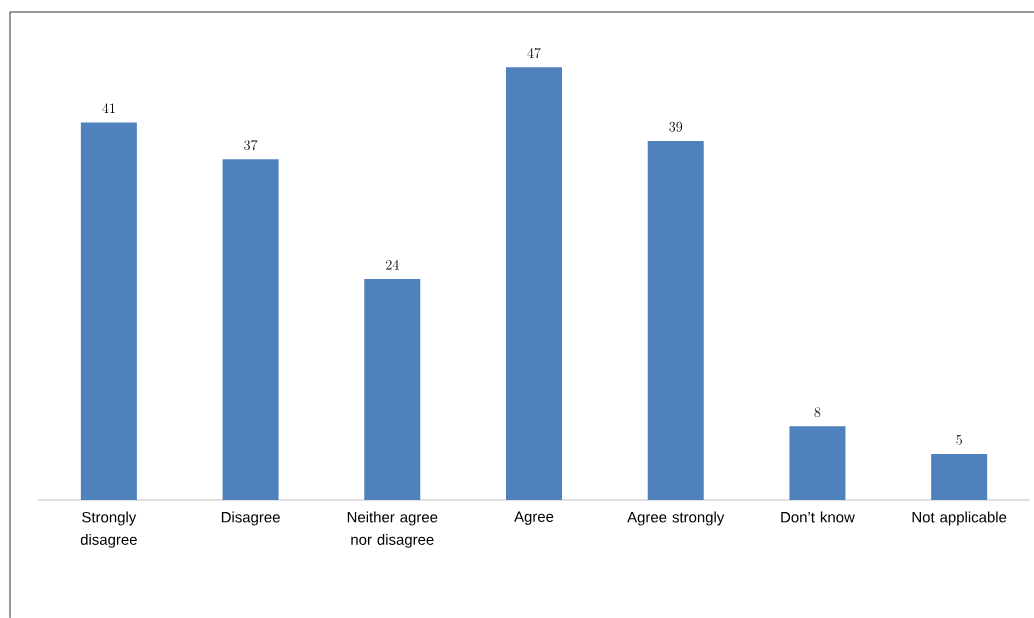 Image resolution: width=1034 pixels, height=618 pixels. Describe the element at coordinates (818, 517) in the screenshot. I see `x-tick-label: Don’t know` at that location.